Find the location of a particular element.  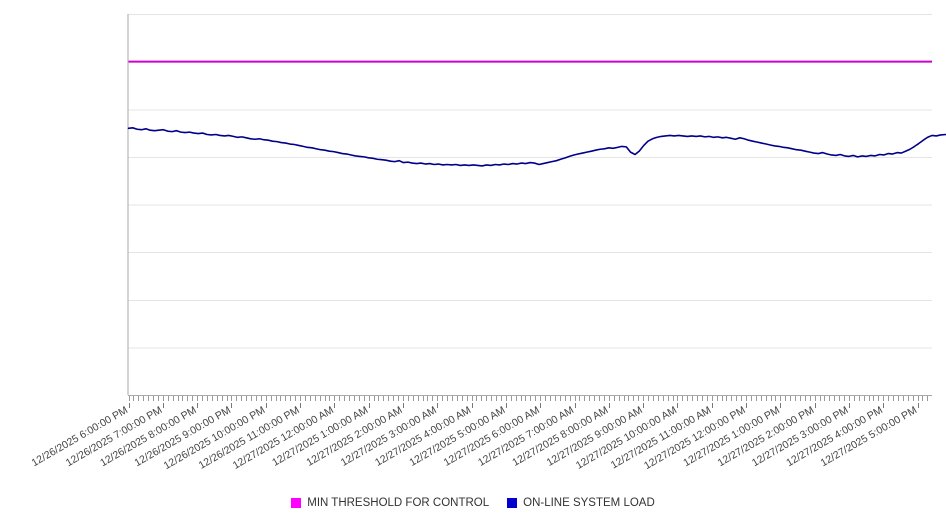

legend-item: ON-LINE SYSTEM LOAD is located at coordinates (581, 503).